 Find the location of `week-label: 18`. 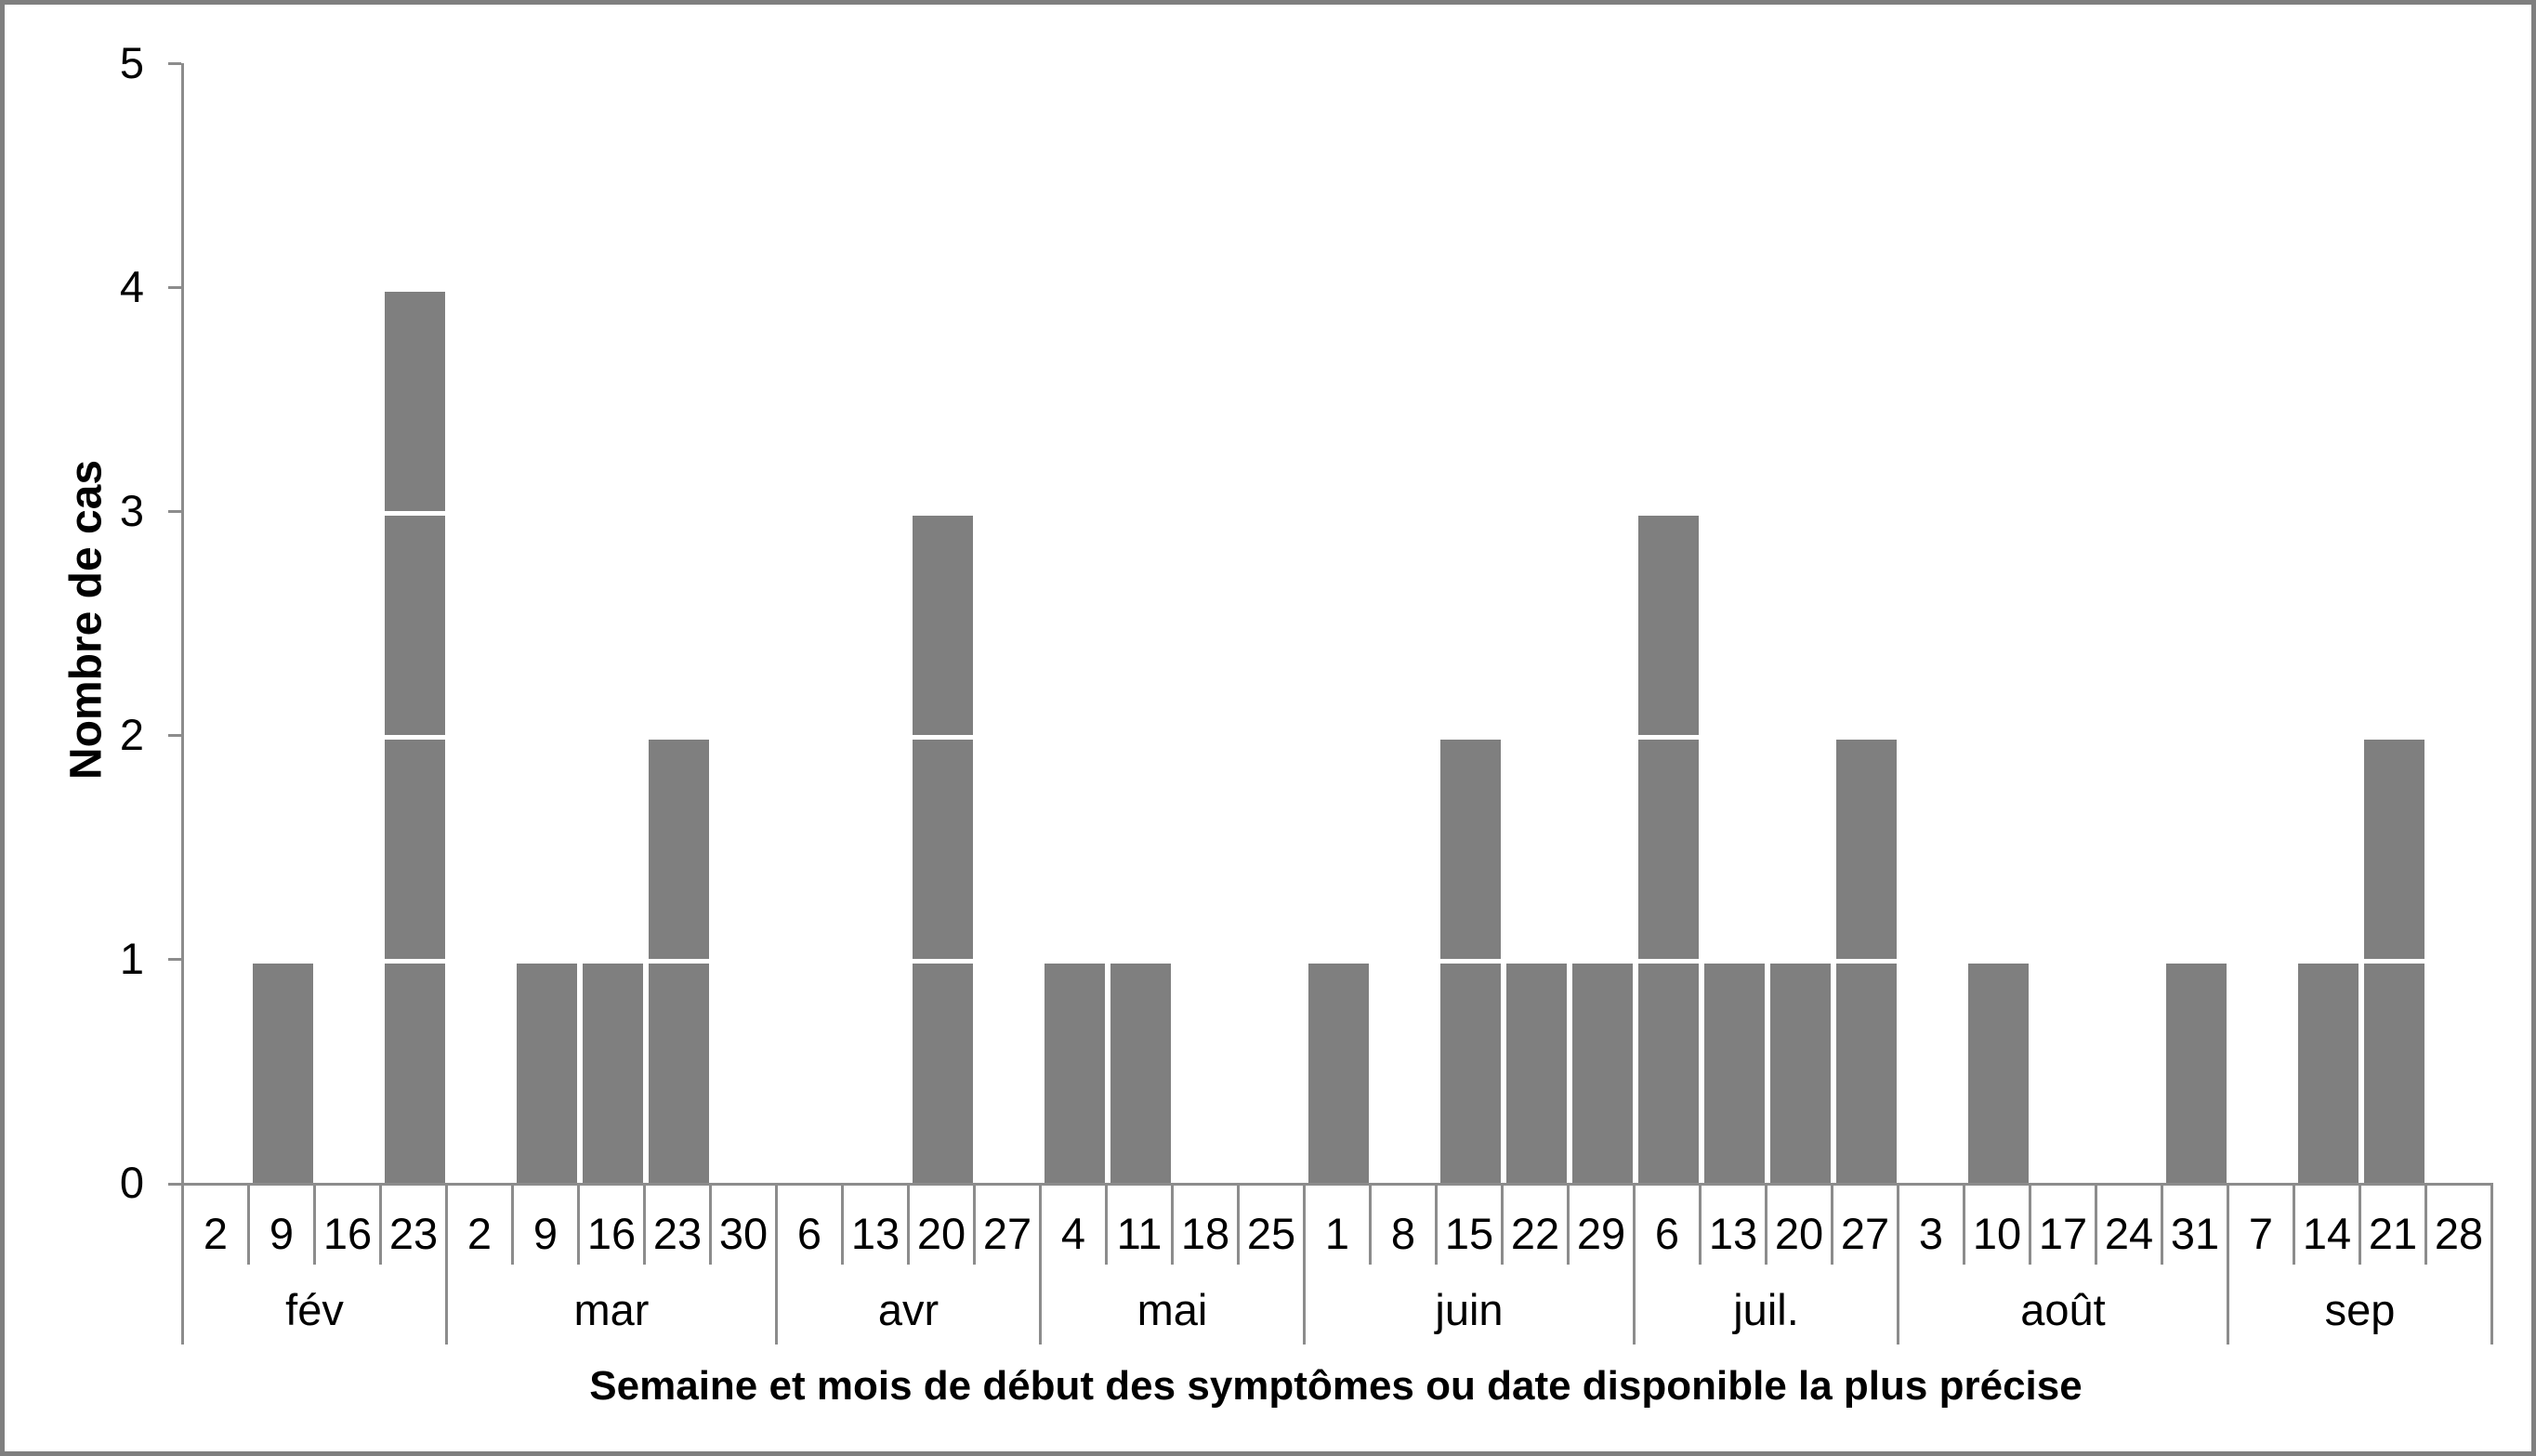

week-label: 18 is located at coordinates (1204, 1225).